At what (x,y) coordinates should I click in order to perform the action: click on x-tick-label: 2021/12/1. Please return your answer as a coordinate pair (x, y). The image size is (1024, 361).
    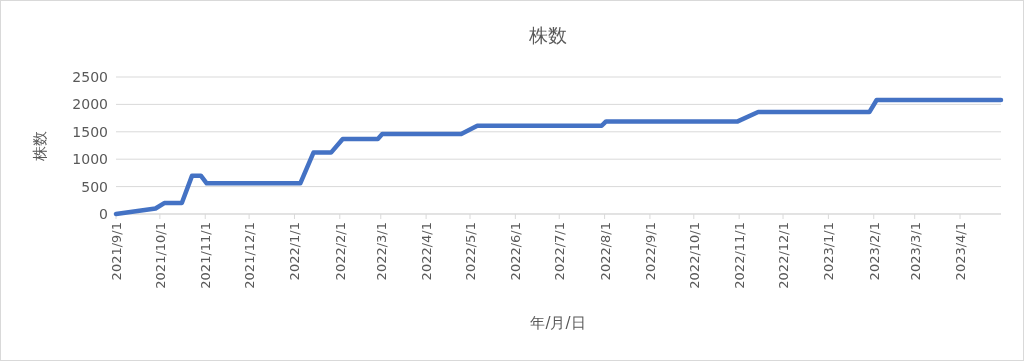
    Looking at the image, I should click on (250, 255).